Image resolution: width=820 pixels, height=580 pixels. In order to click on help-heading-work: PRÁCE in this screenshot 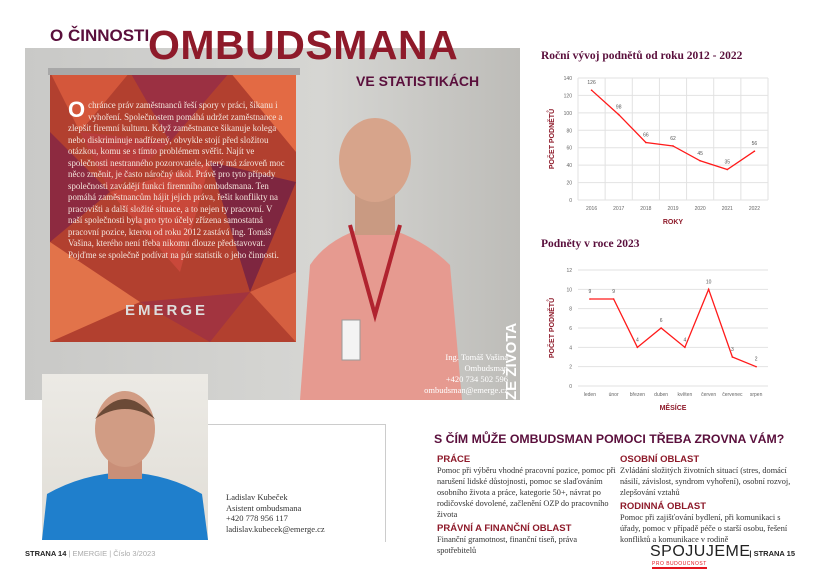, I will do `click(454, 459)`.